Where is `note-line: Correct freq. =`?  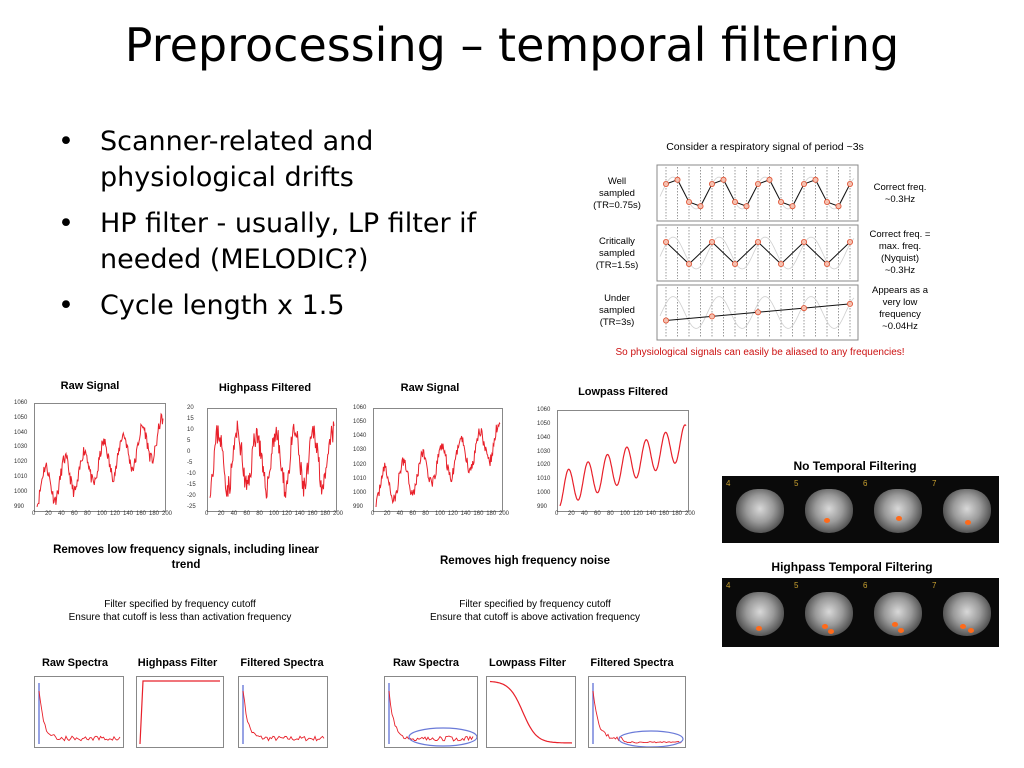
note-line: Correct freq. = is located at coordinates (900, 234).